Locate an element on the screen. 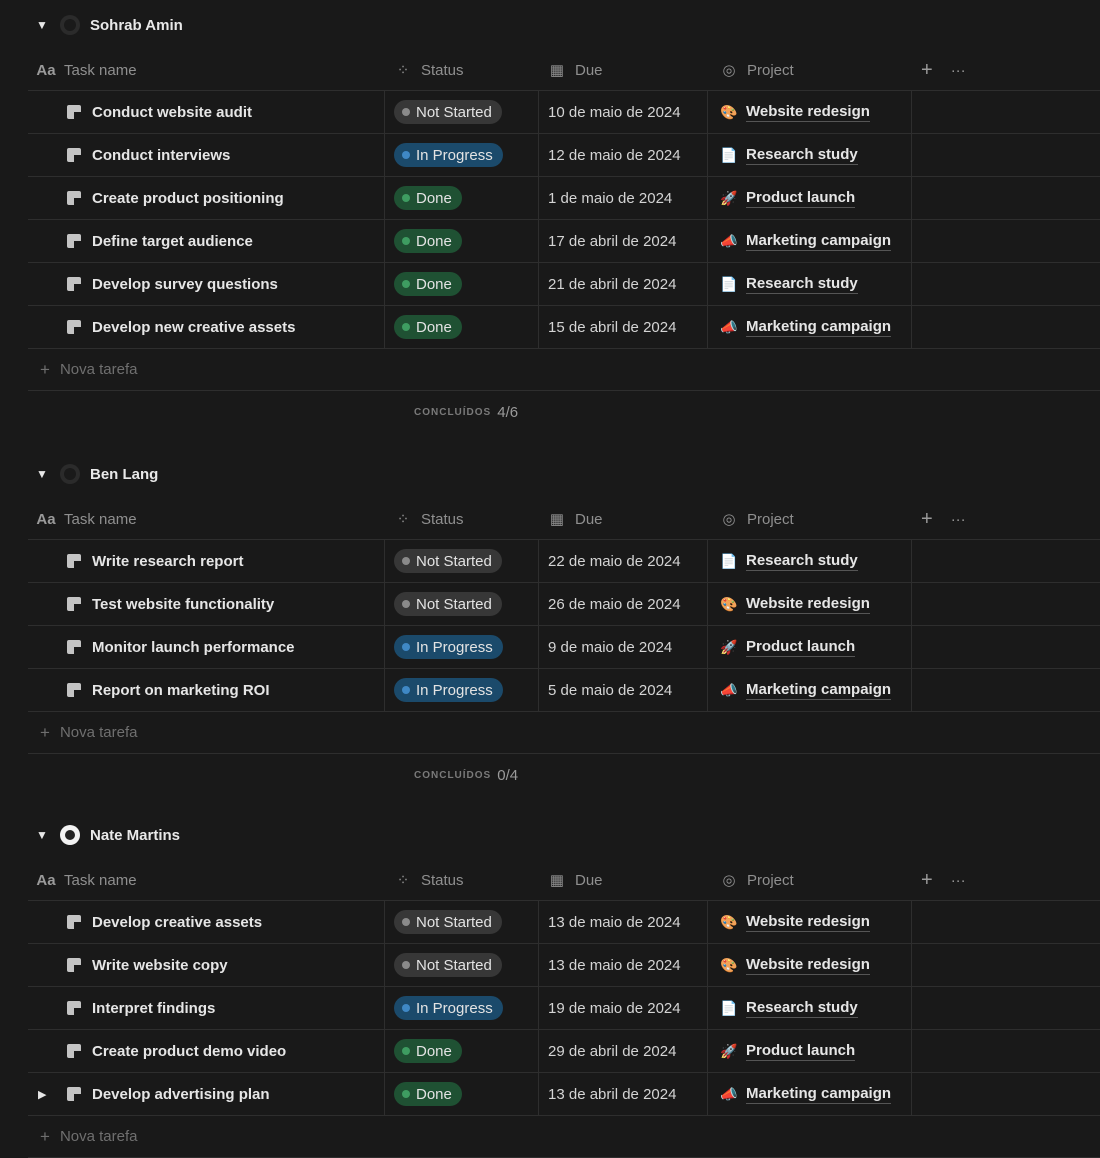 The width and height of the screenshot is (1100, 1158). due-date: 13 de abril de 2024 is located at coordinates (612, 1094).